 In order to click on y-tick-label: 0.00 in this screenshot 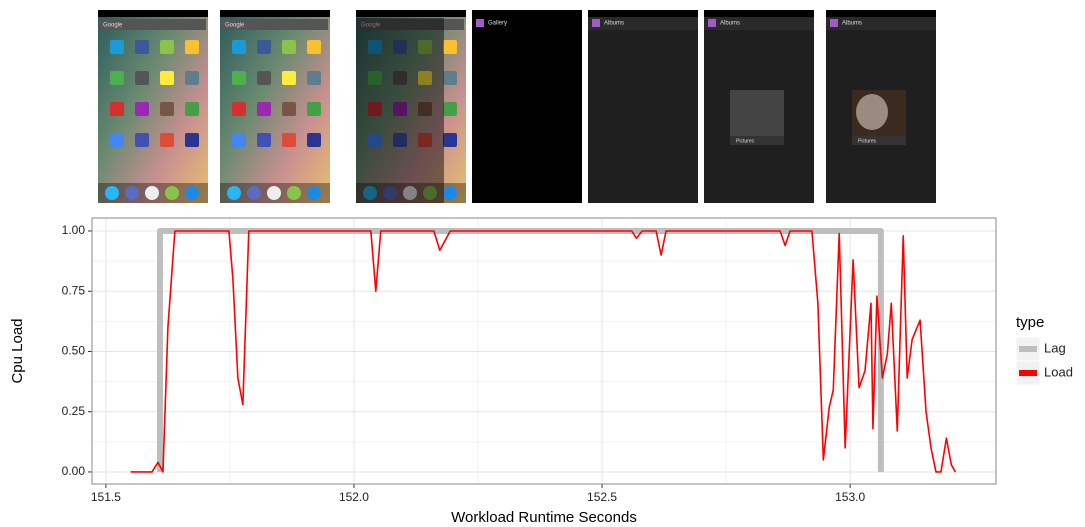, I will do `click(74, 471)`.